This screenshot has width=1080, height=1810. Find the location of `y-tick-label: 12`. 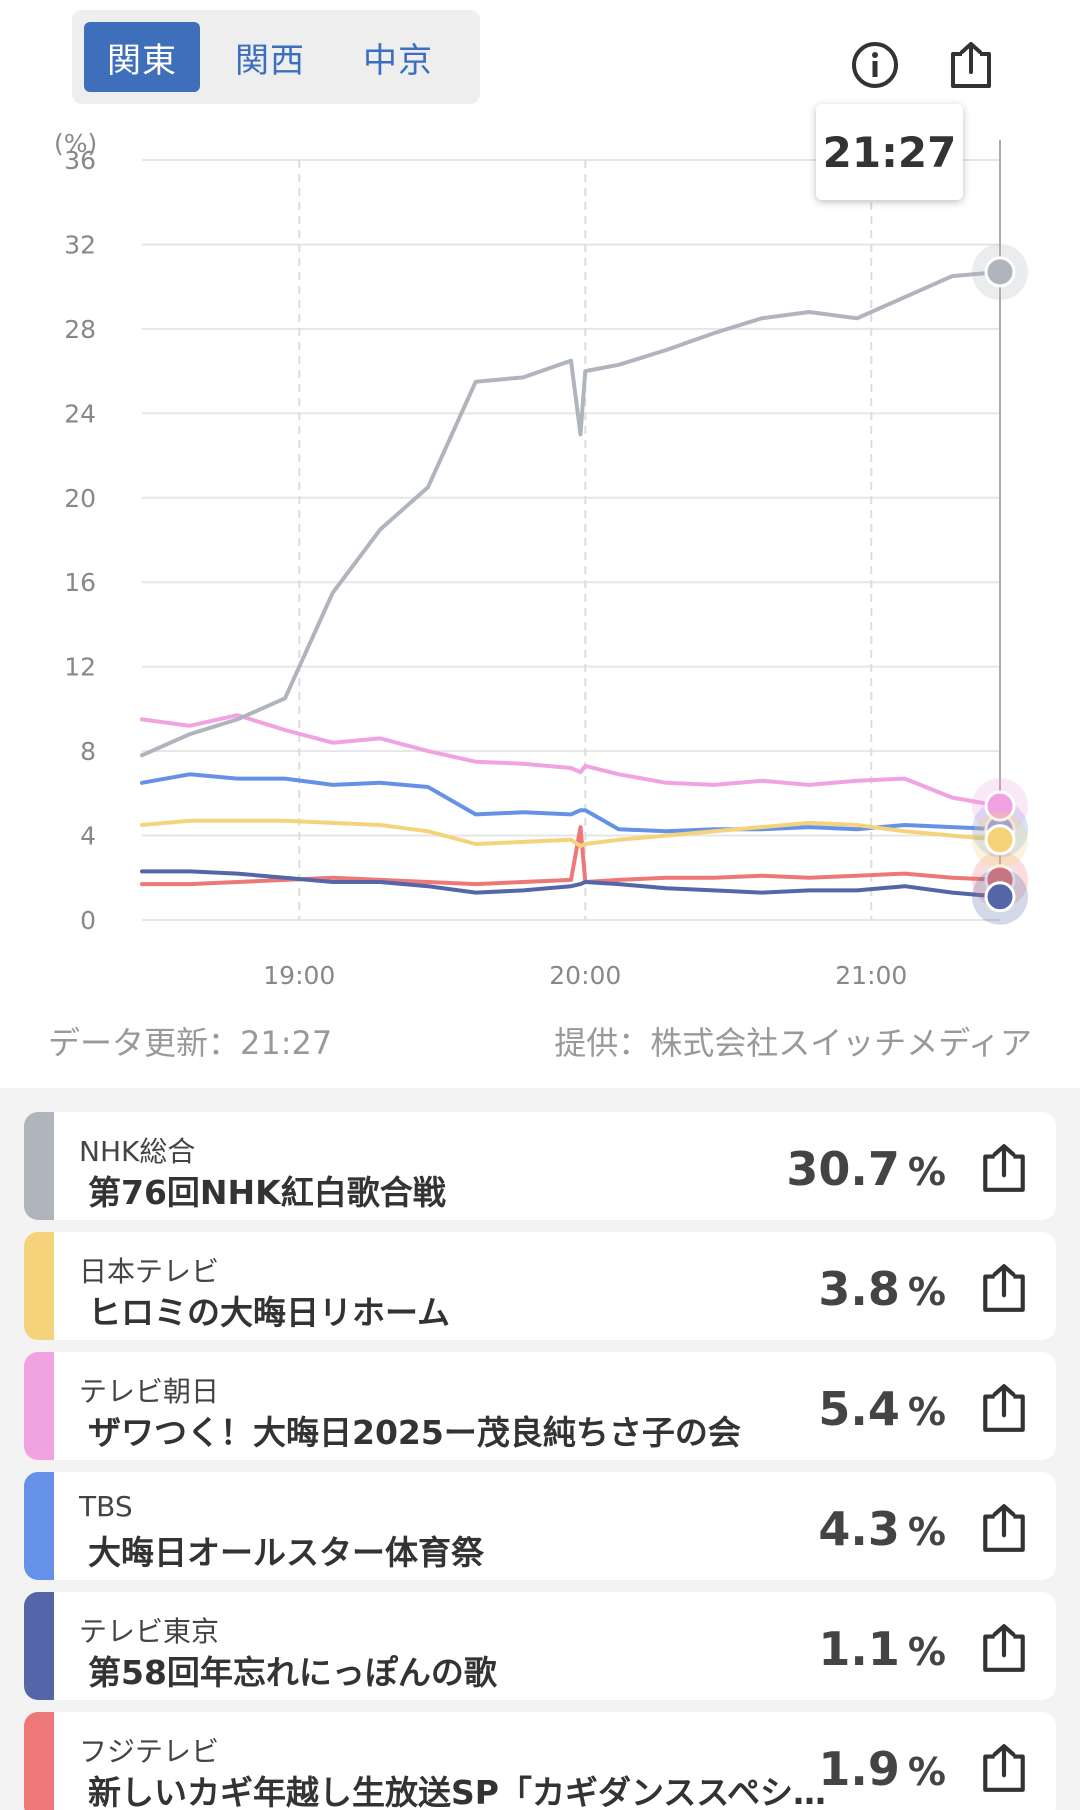

y-tick-label: 12 is located at coordinates (80, 667).